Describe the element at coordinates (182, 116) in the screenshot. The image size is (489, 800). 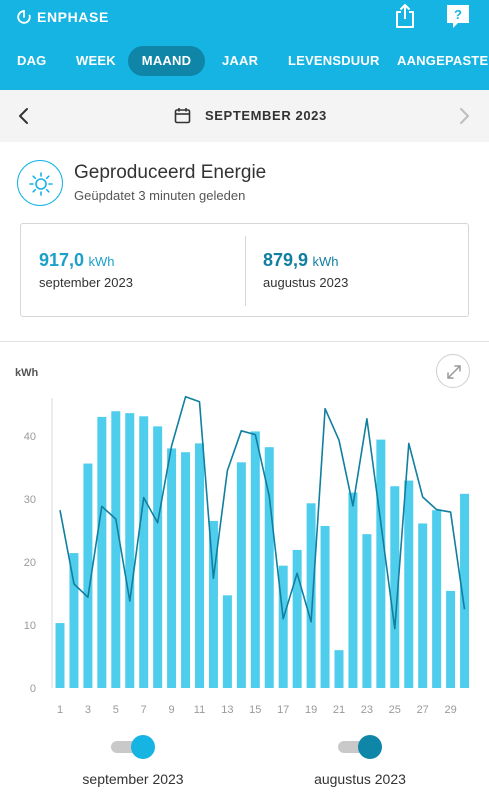
I see `calendar-icon` at that location.